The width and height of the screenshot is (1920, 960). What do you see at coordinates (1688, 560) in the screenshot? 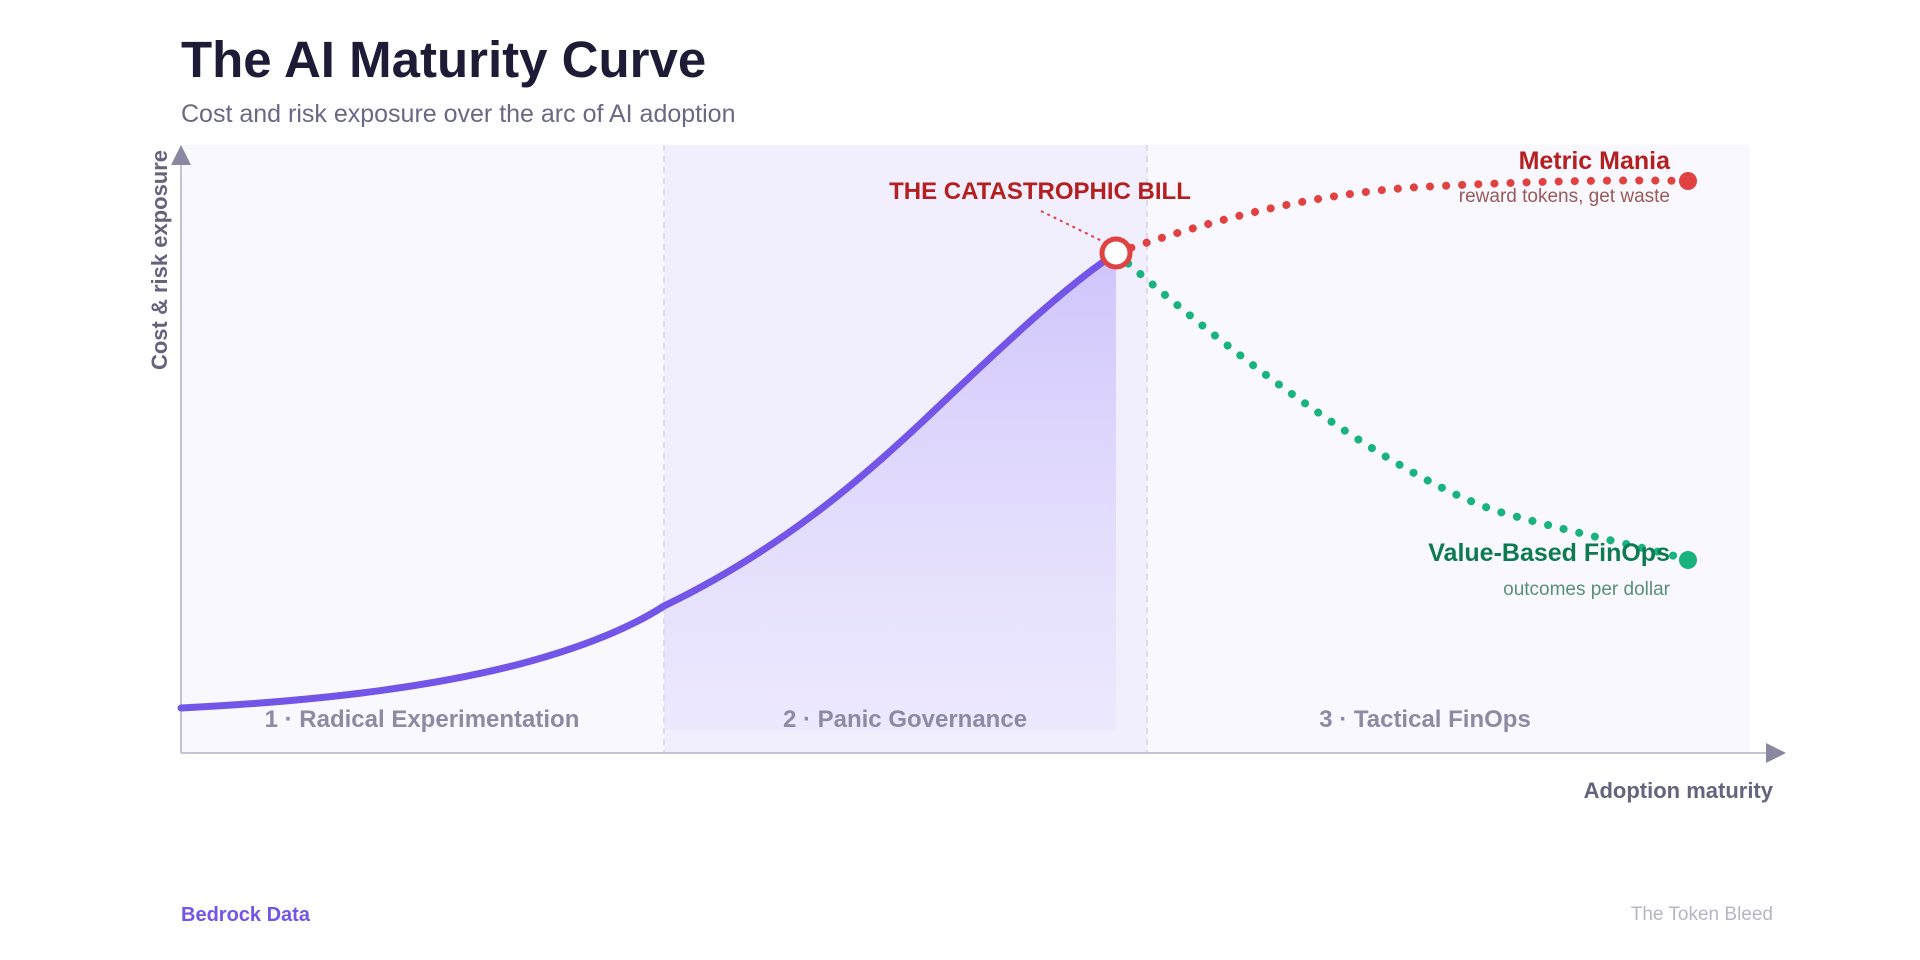
I see `finops-endpoint` at bounding box center [1688, 560].